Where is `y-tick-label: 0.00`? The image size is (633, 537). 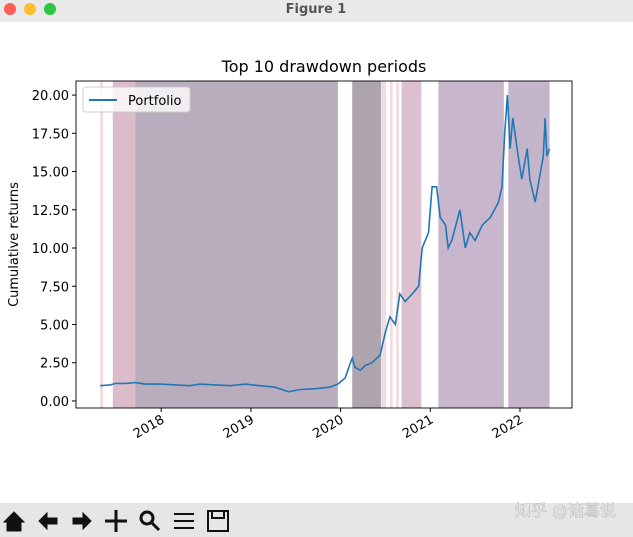 y-tick-label: 0.00 is located at coordinates (54, 402).